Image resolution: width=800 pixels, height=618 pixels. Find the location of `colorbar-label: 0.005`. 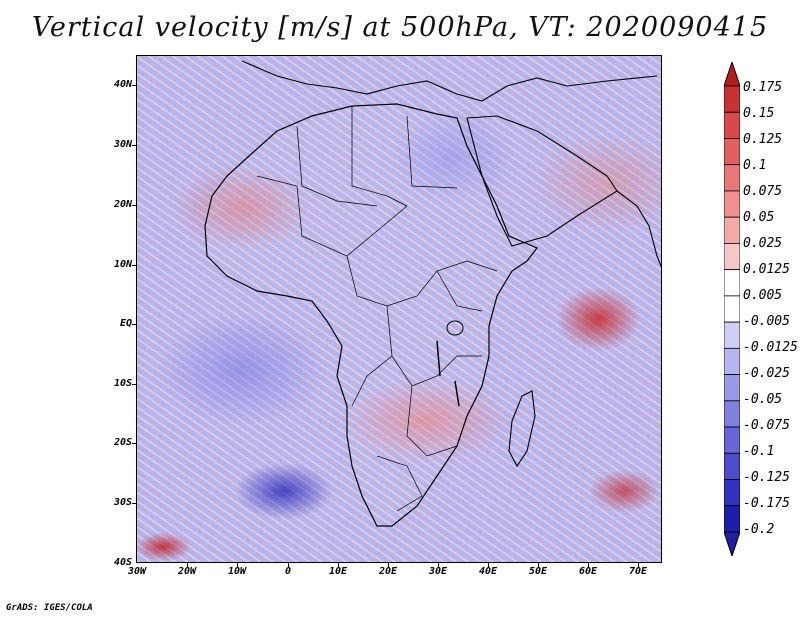

colorbar-label: 0.005 is located at coordinates (763, 295).